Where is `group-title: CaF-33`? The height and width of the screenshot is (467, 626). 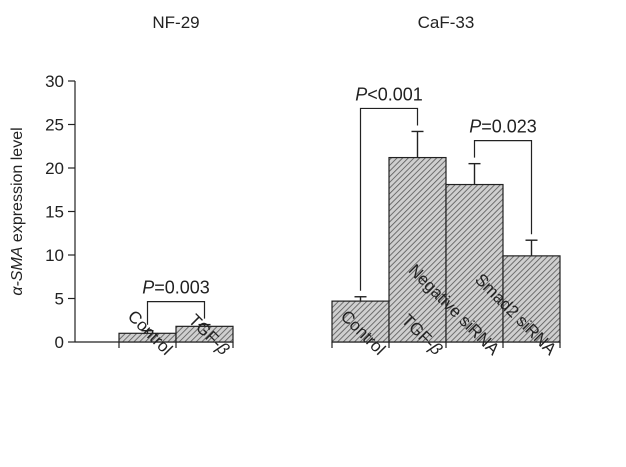
group-title: CaF-33 is located at coordinates (446, 22).